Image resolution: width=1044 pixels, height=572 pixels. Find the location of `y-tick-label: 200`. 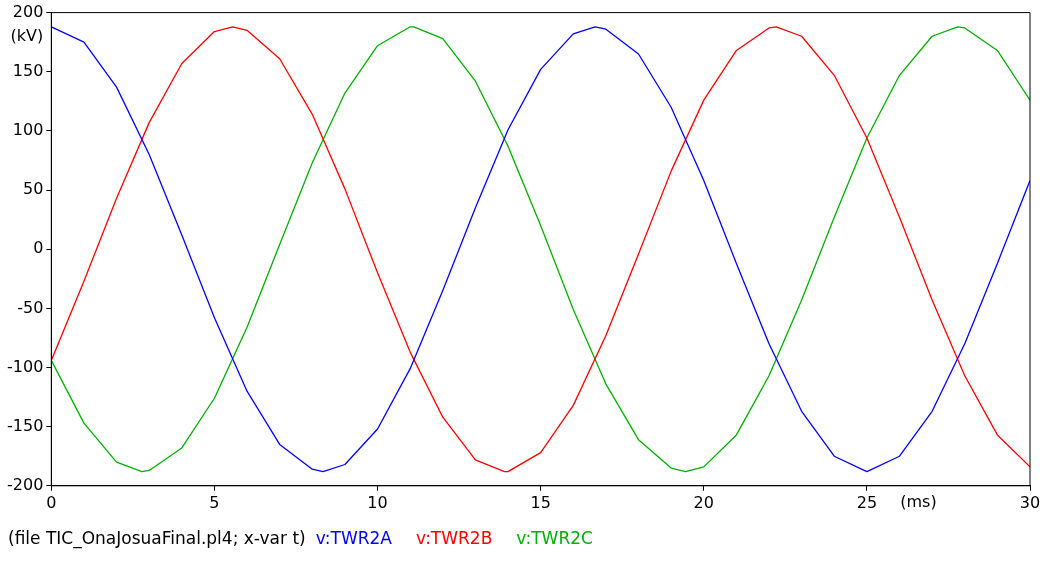

y-tick-label: 200 is located at coordinates (28, 11).